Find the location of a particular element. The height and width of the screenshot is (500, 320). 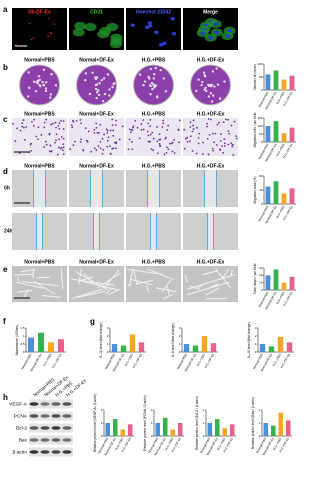

x-tick-label: H.G.+PBS is located at coordinates (129, 360).